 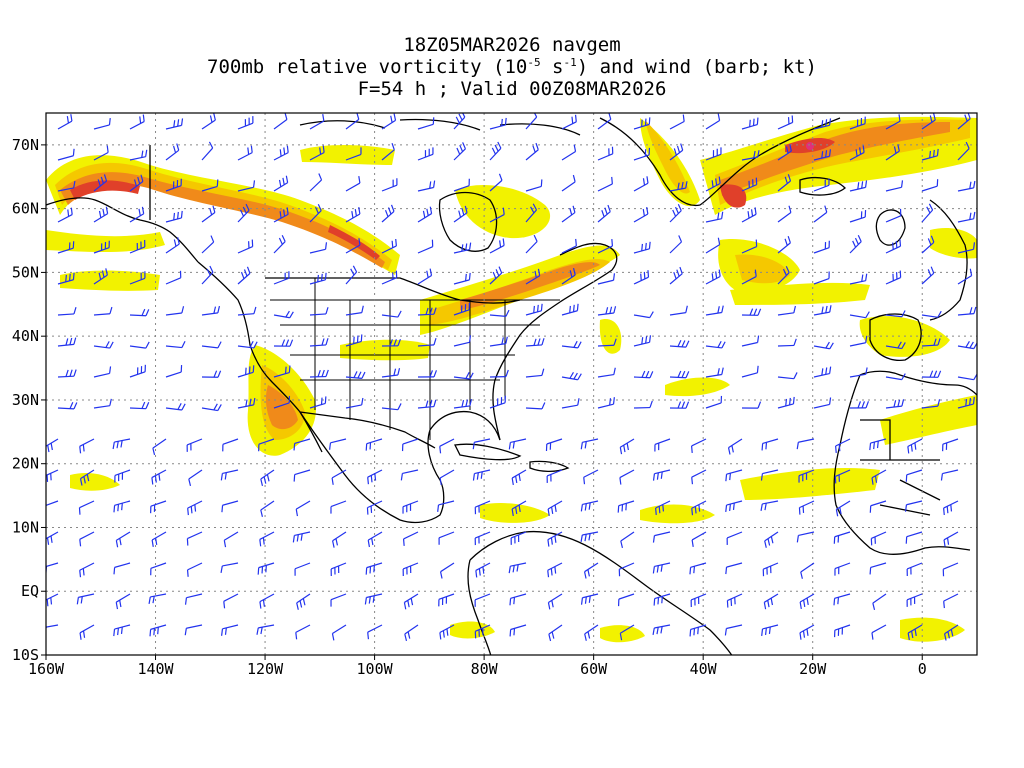 What do you see at coordinates (552, 67) in the screenshot?
I see `title-field-unit: s` at bounding box center [552, 67].